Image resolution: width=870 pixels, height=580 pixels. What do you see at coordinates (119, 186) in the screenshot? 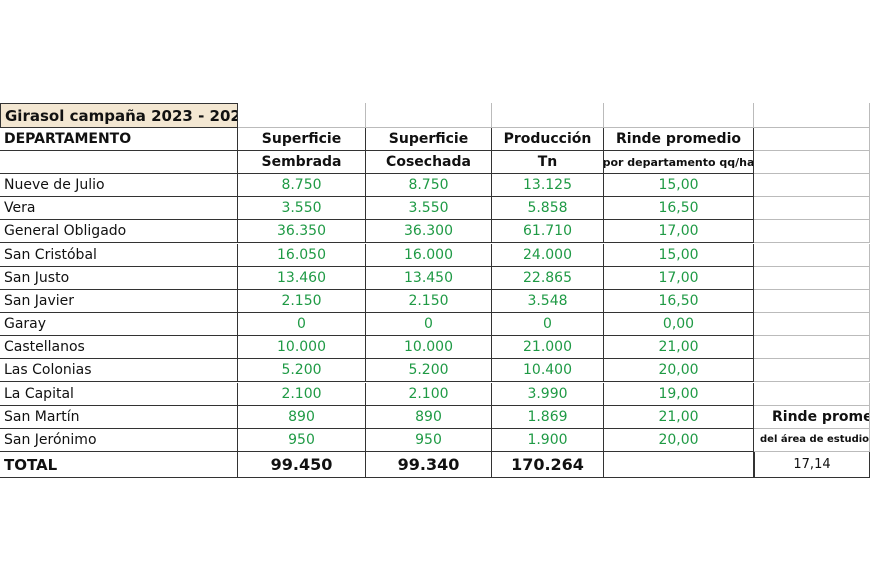
I see `department-cell: Nueve de Julio` at bounding box center [119, 186].